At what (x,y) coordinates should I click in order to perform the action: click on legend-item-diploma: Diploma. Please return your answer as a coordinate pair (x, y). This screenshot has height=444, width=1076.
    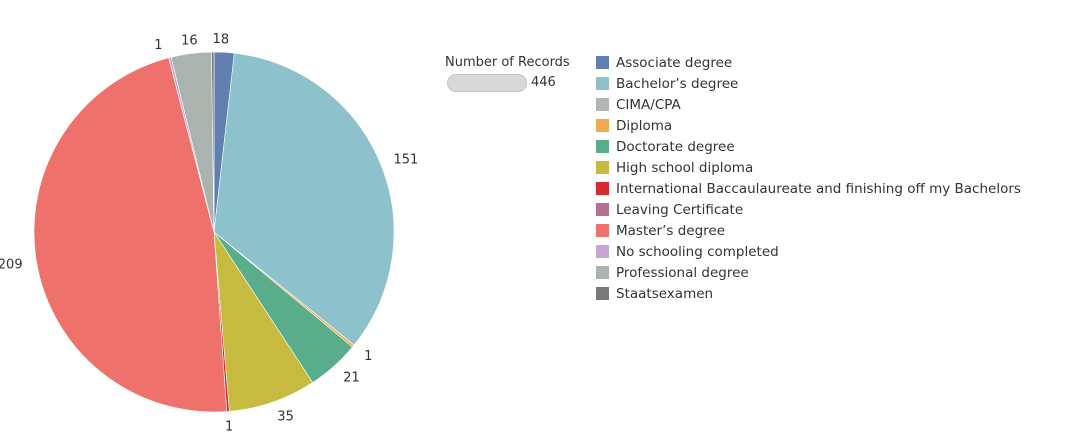
    Looking at the image, I should click on (808, 125).